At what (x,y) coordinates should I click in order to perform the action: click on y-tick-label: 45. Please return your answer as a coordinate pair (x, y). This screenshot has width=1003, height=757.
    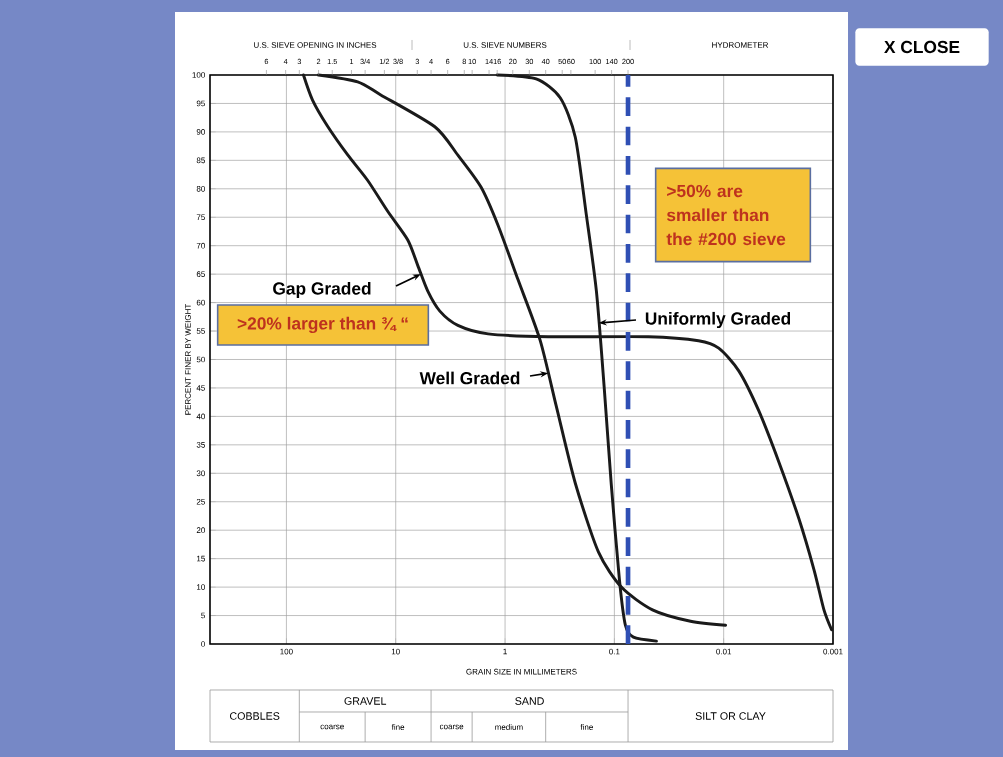
    Looking at the image, I should click on (200, 388).